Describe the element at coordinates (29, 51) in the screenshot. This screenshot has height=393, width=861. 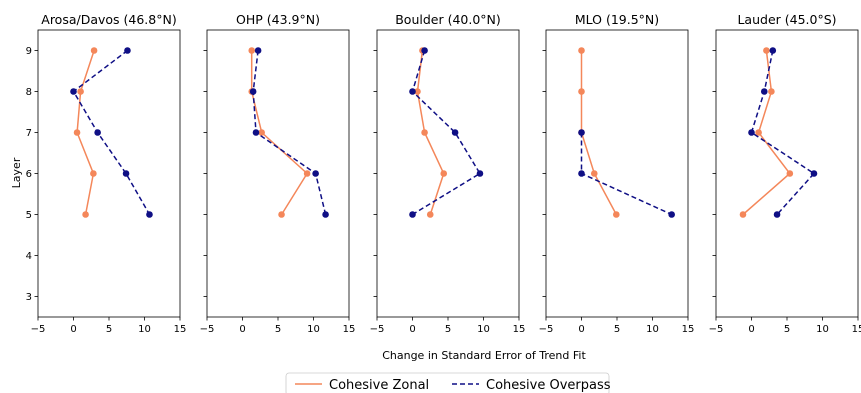
I see `y-tick-label: 9` at that location.